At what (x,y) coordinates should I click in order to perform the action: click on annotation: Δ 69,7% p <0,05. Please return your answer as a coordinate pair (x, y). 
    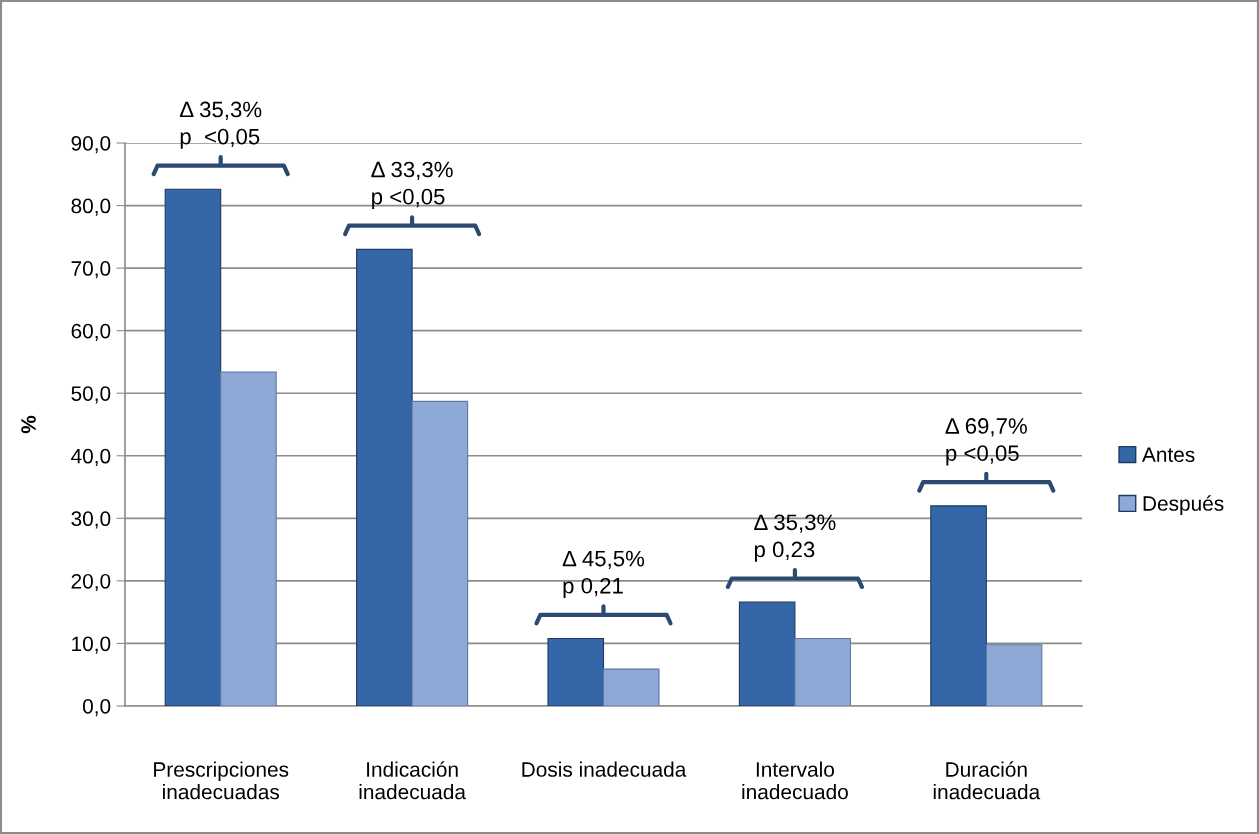
    Looking at the image, I should click on (986, 442).